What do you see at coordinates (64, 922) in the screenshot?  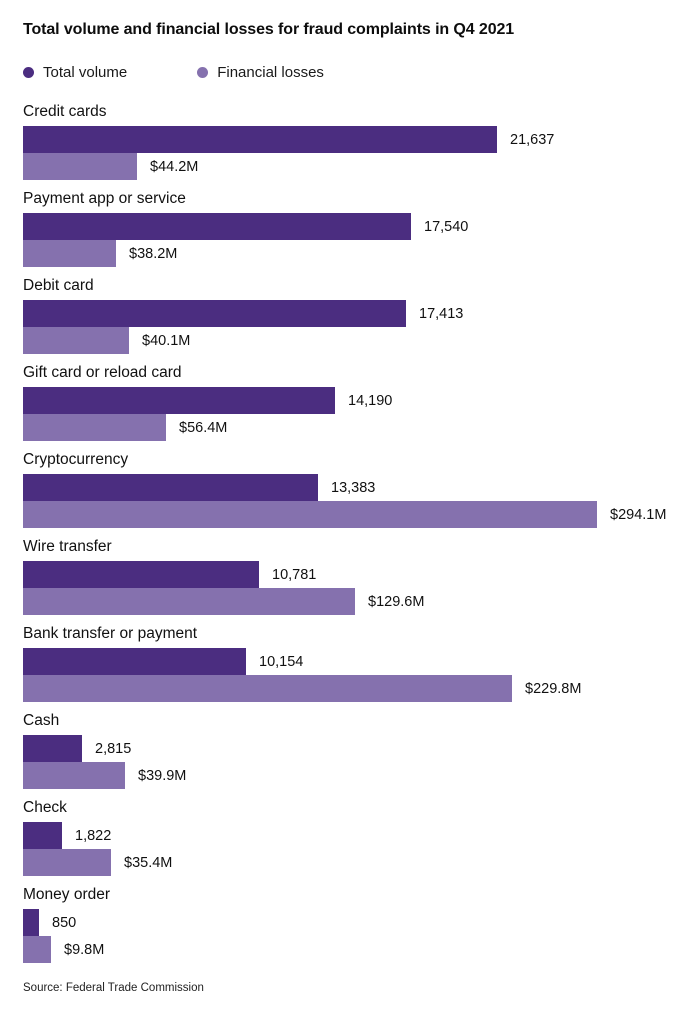 I see `total-volume-value: 850` at bounding box center [64, 922].